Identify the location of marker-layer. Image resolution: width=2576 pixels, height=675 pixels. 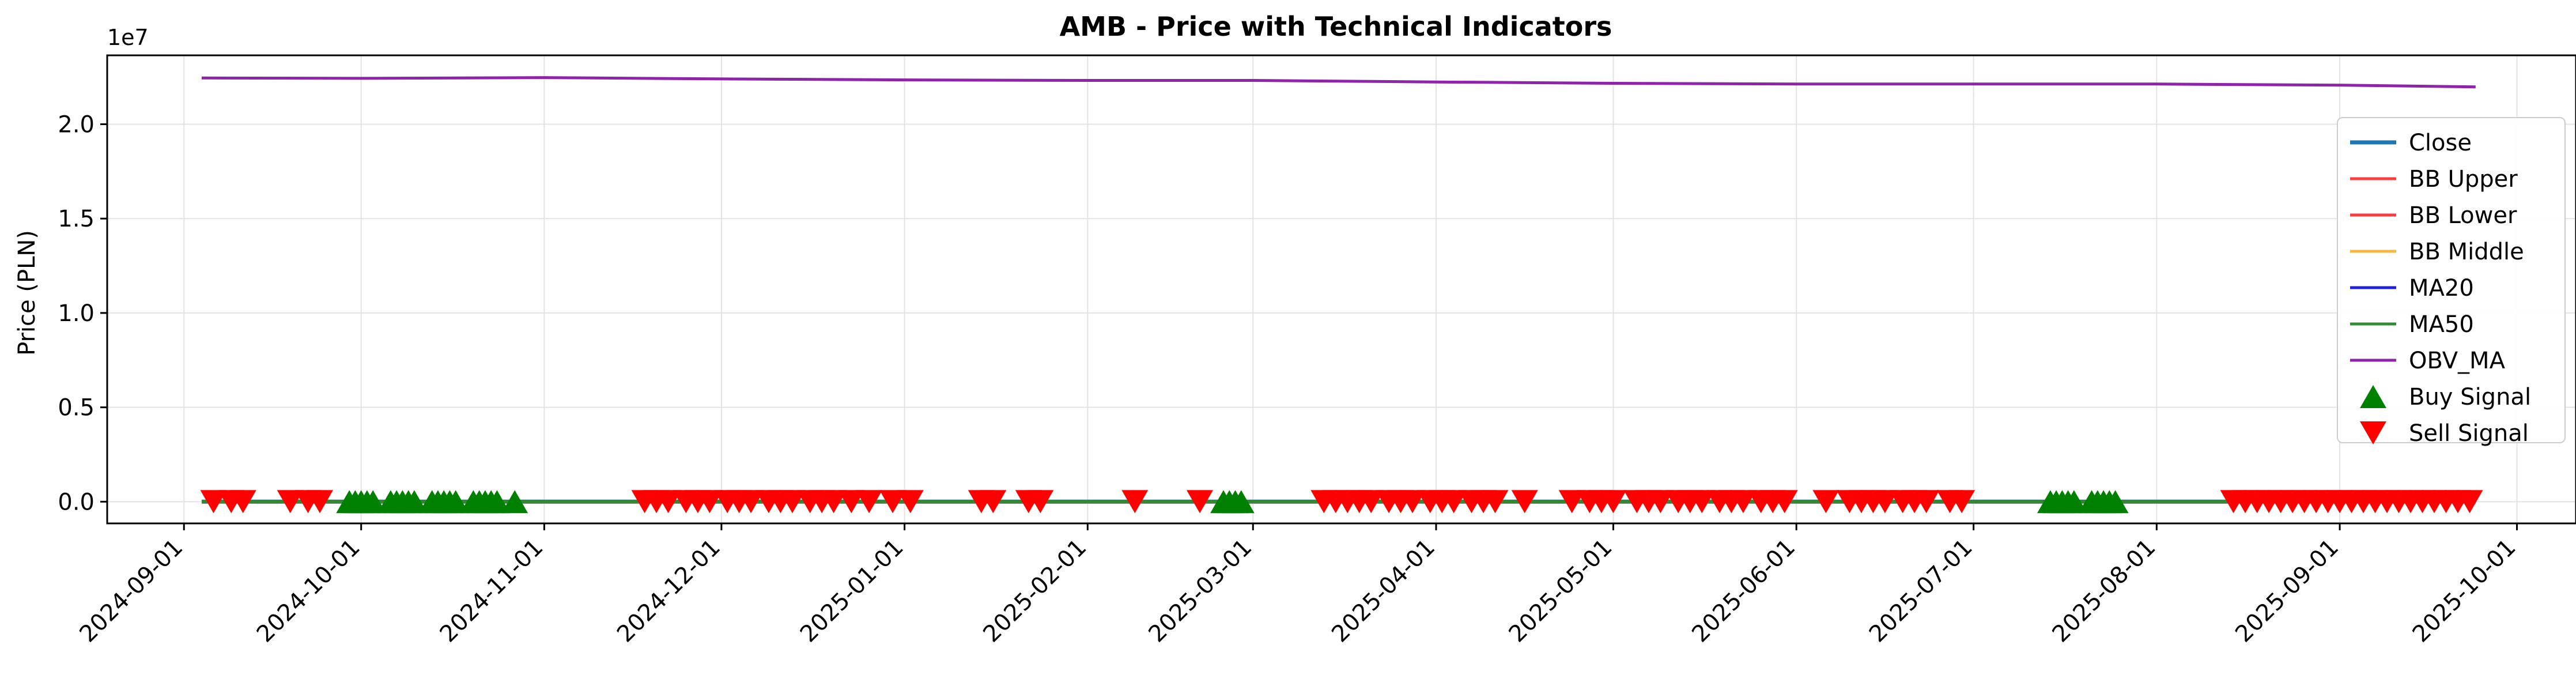
(1341, 502).